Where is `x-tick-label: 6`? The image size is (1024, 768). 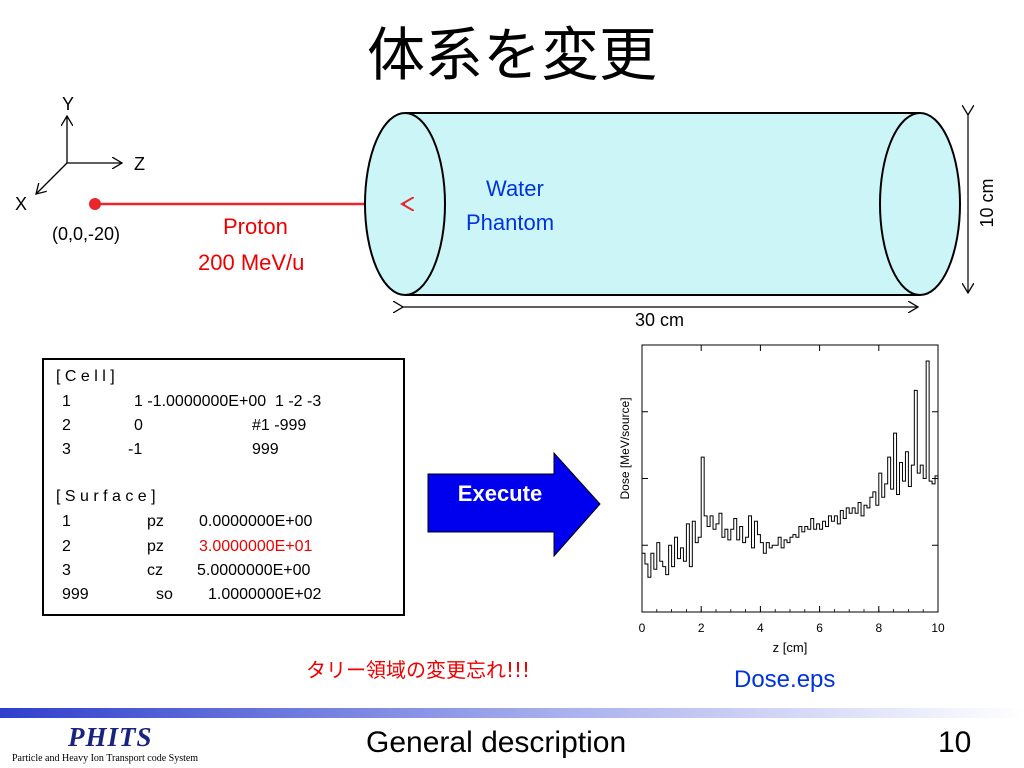 x-tick-label: 6 is located at coordinates (819, 628).